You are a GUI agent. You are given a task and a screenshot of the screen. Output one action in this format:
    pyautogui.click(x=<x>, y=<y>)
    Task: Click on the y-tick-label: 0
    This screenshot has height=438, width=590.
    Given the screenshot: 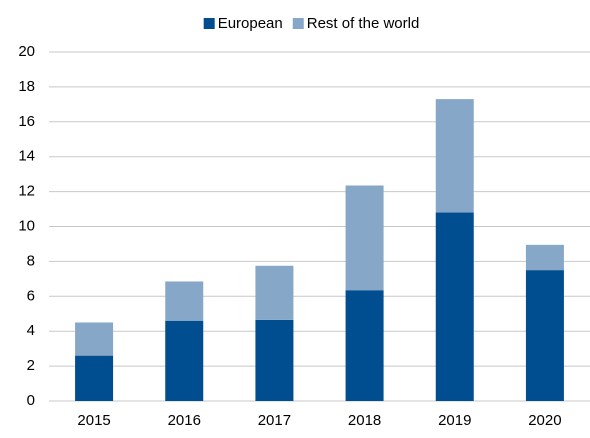 What is the action you would take?
    pyautogui.click(x=31, y=400)
    